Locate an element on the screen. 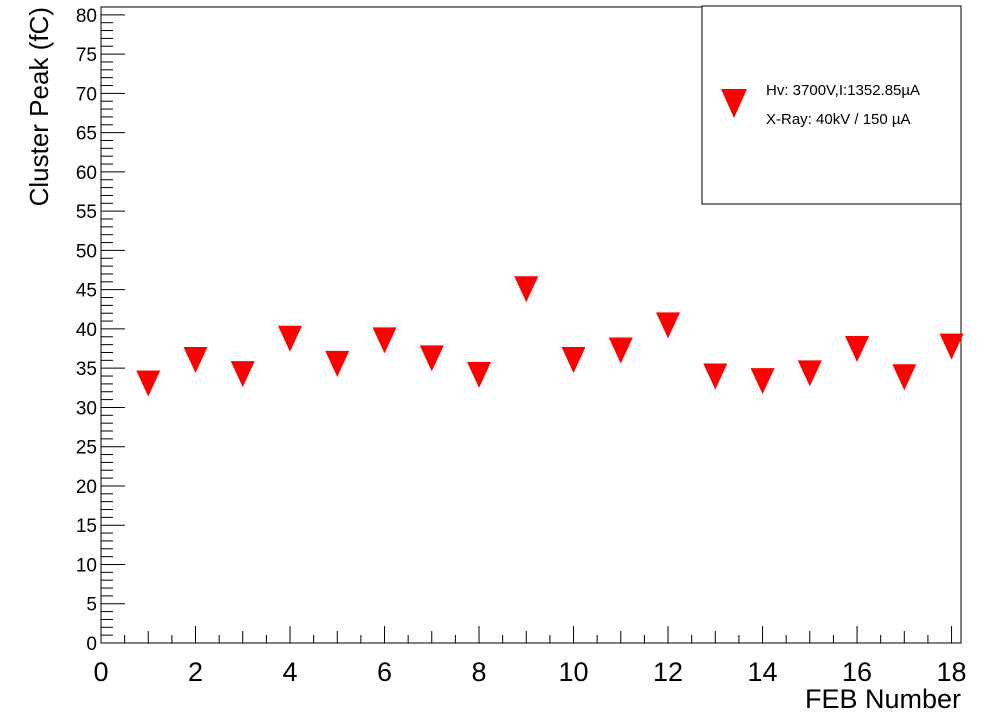 Image resolution: width=983 pixels, height=716 pixels. y-tick-label: 70 is located at coordinates (86, 94).